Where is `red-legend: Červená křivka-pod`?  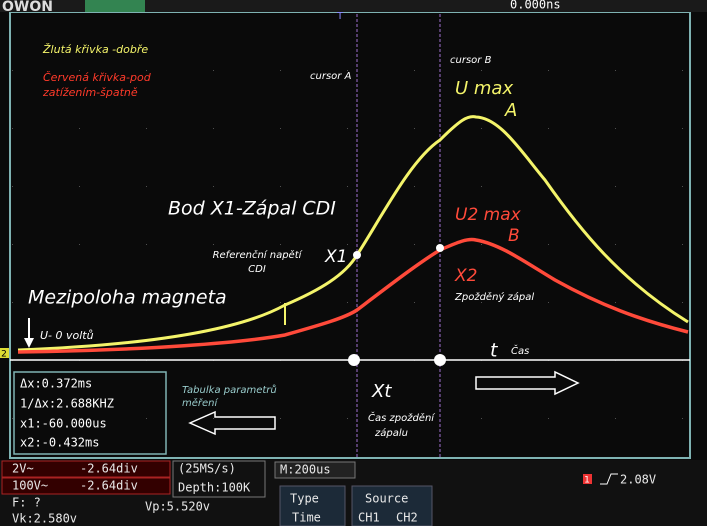
red-legend: Červená křivka-pod is located at coordinates (97, 77).